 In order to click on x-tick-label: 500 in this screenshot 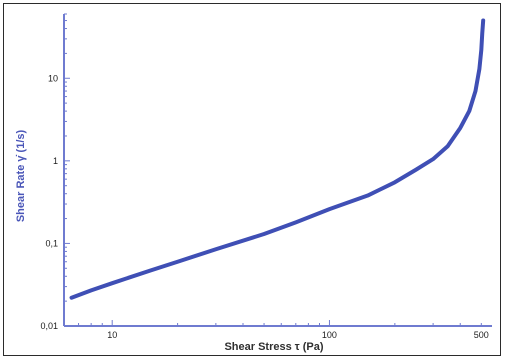, I will do `click(481, 335)`.